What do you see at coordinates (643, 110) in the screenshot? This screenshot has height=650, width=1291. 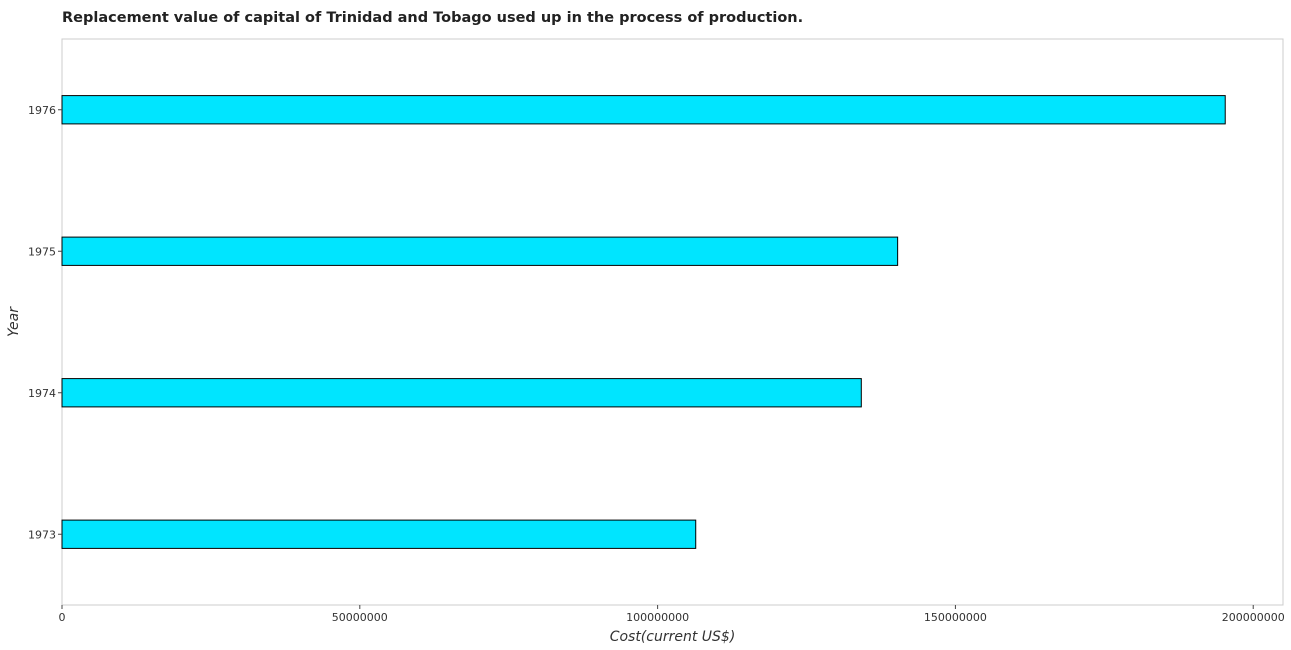 I see `bar-1976` at bounding box center [643, 110].